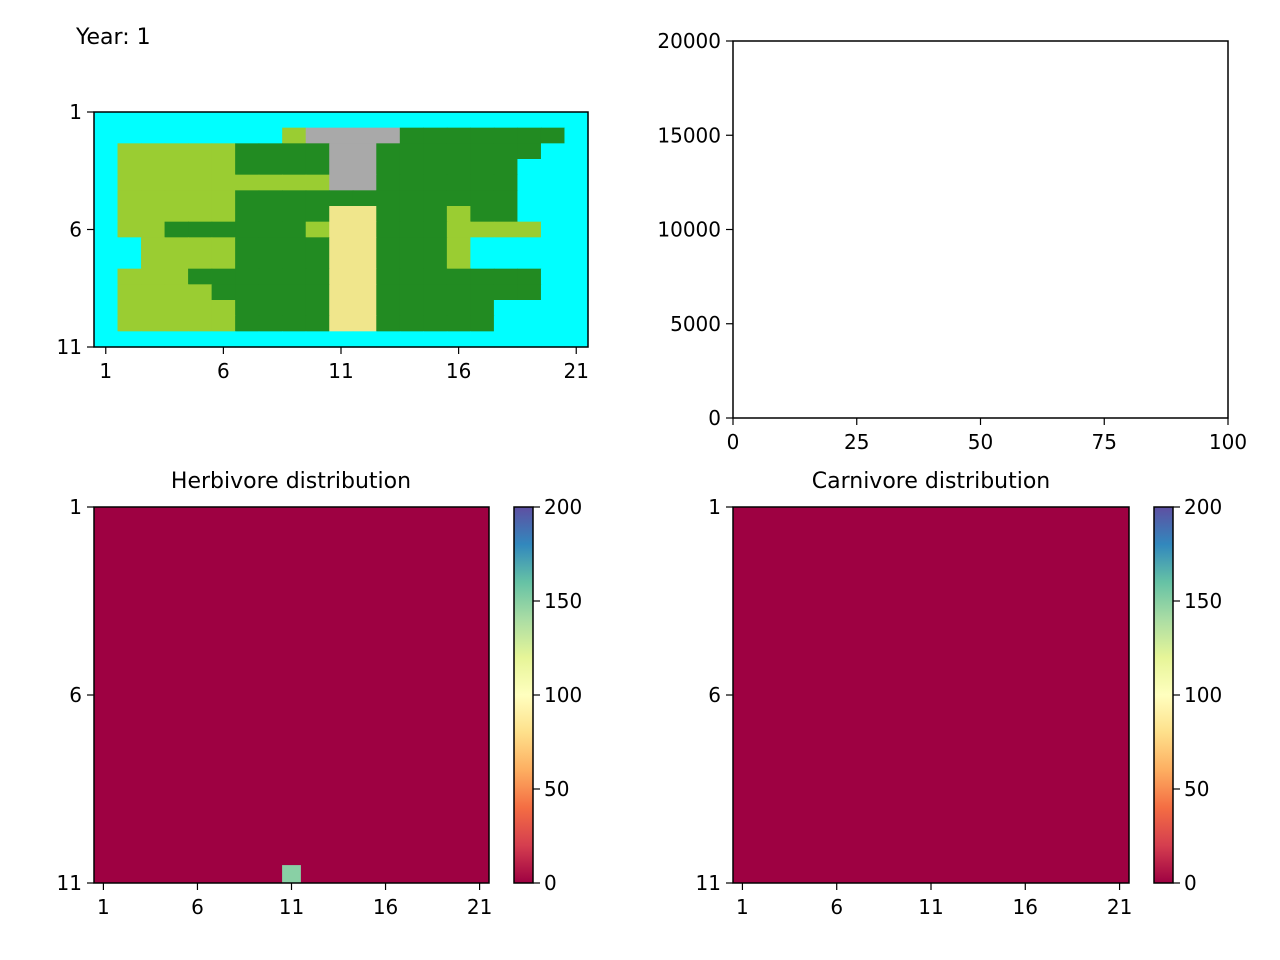  Describe the element at coordinates (75, 112) in the screenshot. I see `map-ytick-label: 1` at that location.